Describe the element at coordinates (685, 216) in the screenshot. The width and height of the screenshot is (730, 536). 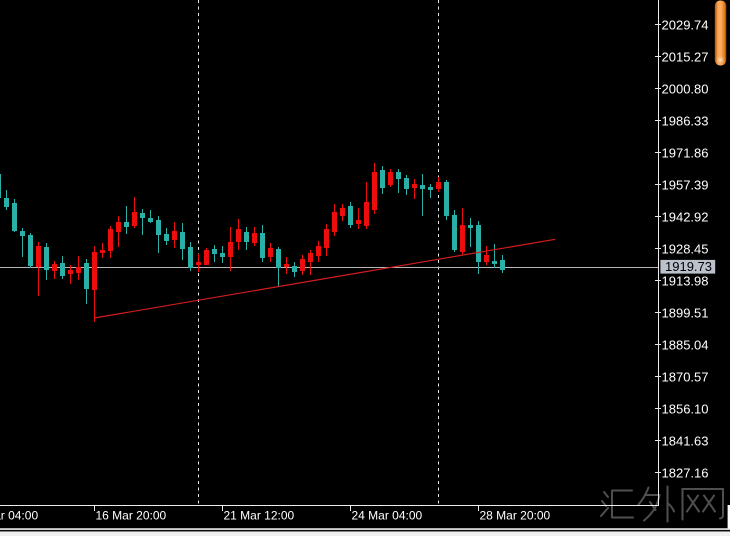
I see `svg-text: 1942.92` at that location.